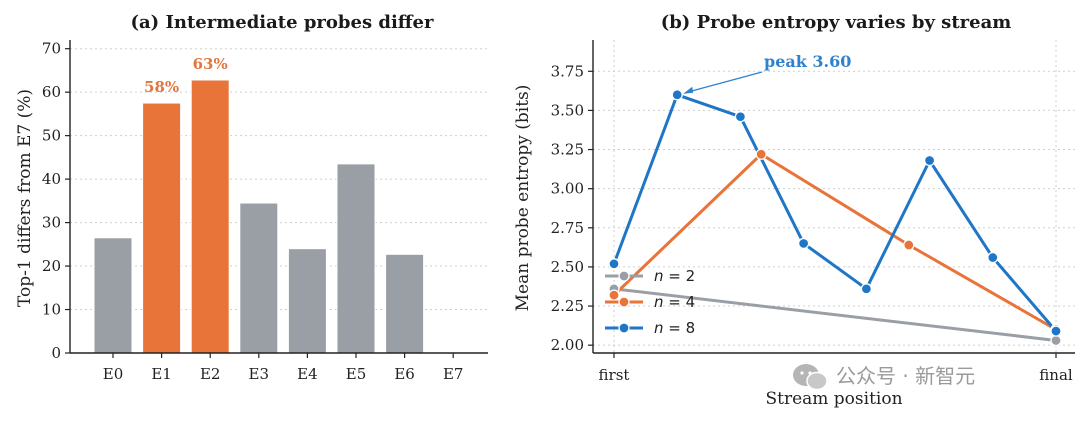 Image resolution: width=1080 pixels, height=423 pixels. Describe the element at coordinates (810, 377) in the screenshot. I see `wechat-logo-icon` at that location.